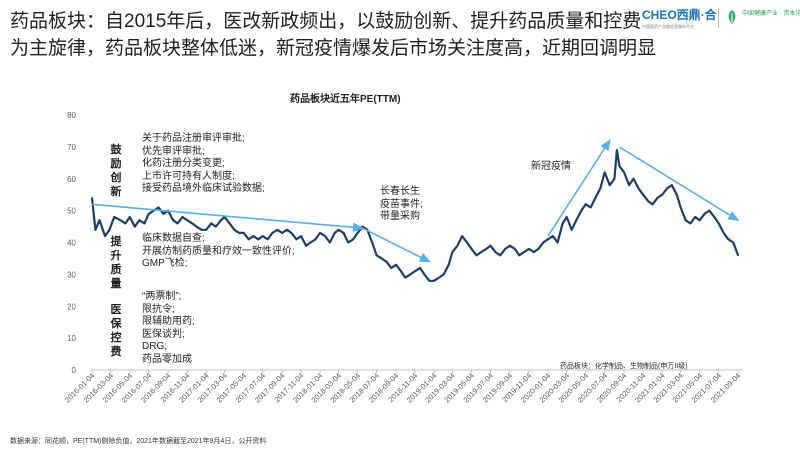 The height and width of the screenshot is (450, 800). Describe the element at coordinates (165, 264) in the screenshot. I see `policy-item: GMP飞检;` at that location.